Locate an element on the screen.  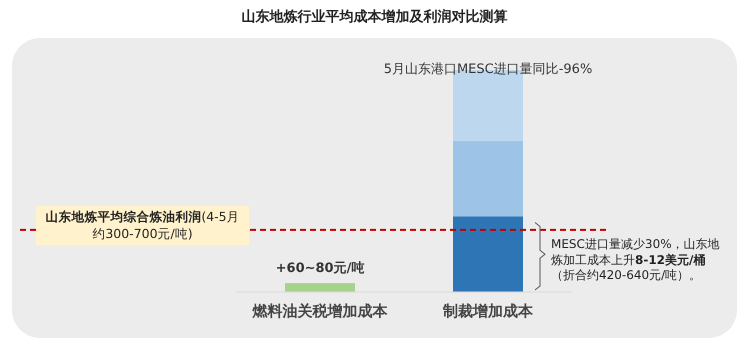
chart-title: 山东地炼行业平均成本增加及利润对比测算 is located at coordinates (374, 17).